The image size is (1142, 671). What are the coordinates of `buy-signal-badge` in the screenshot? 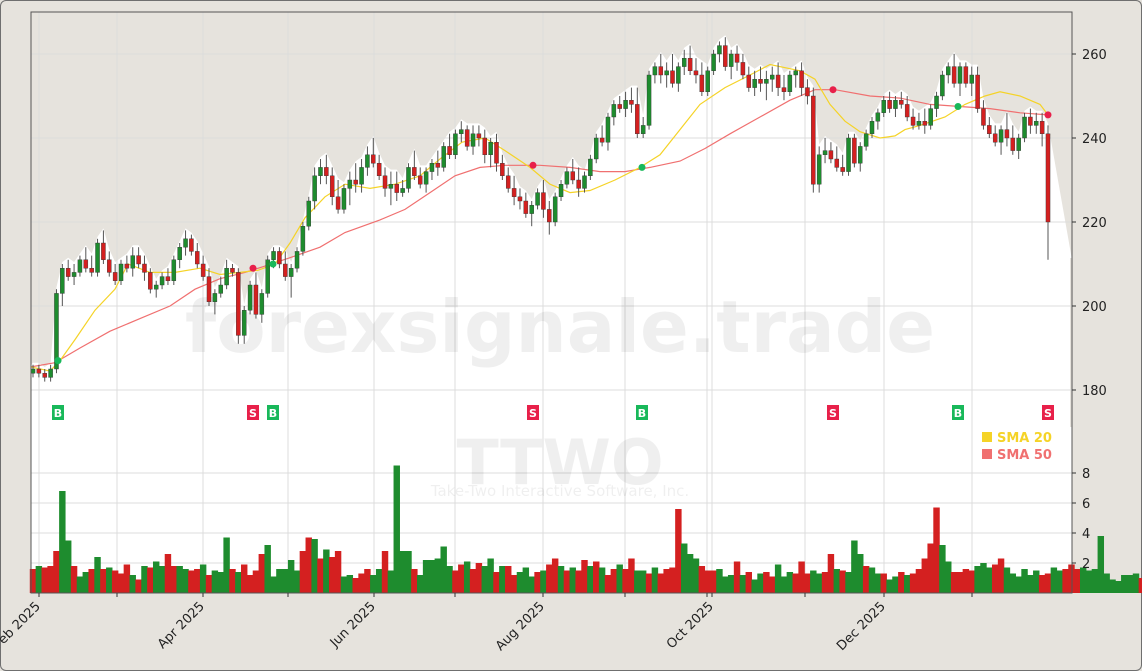 It's located at (273, 412).